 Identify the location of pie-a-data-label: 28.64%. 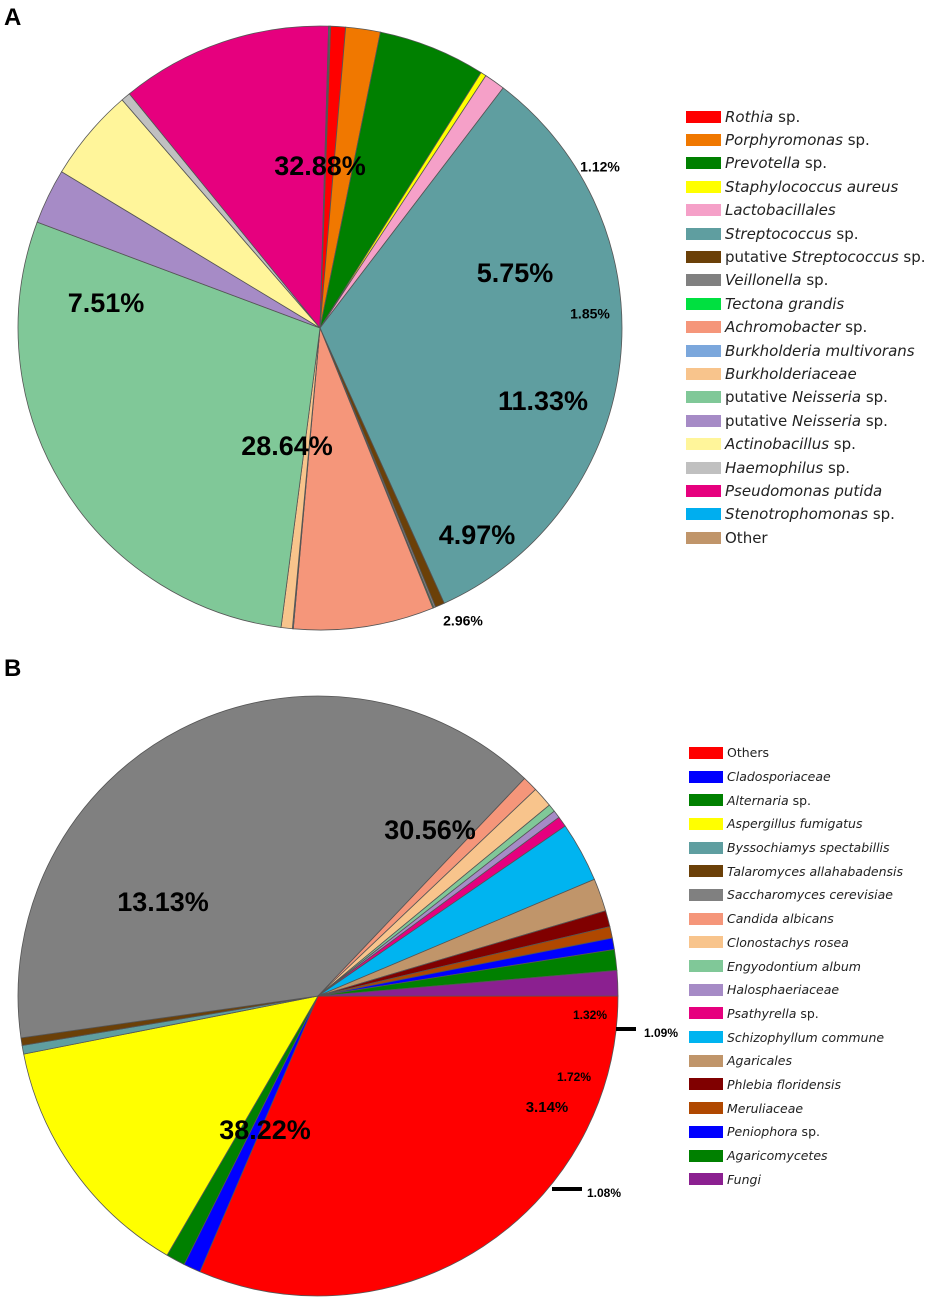
(287, 446).